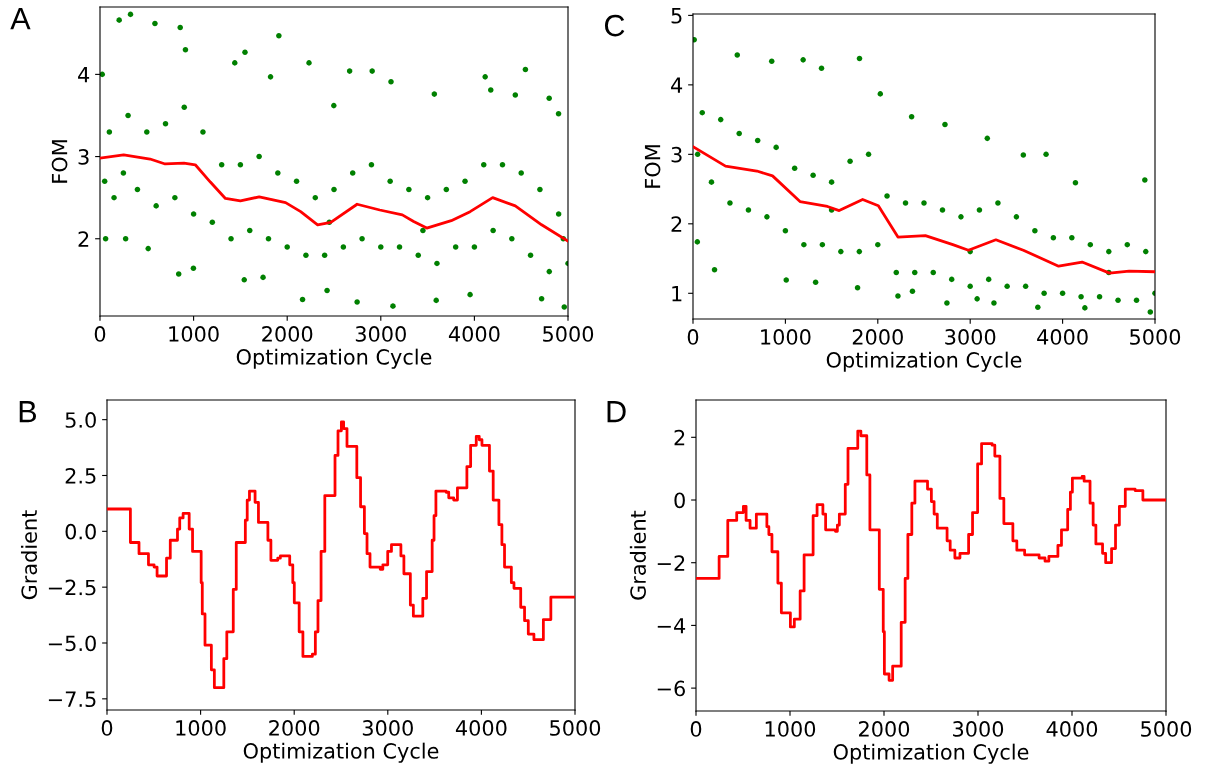  I want to click on y-tick-label: −5.0, so click(72, 643).